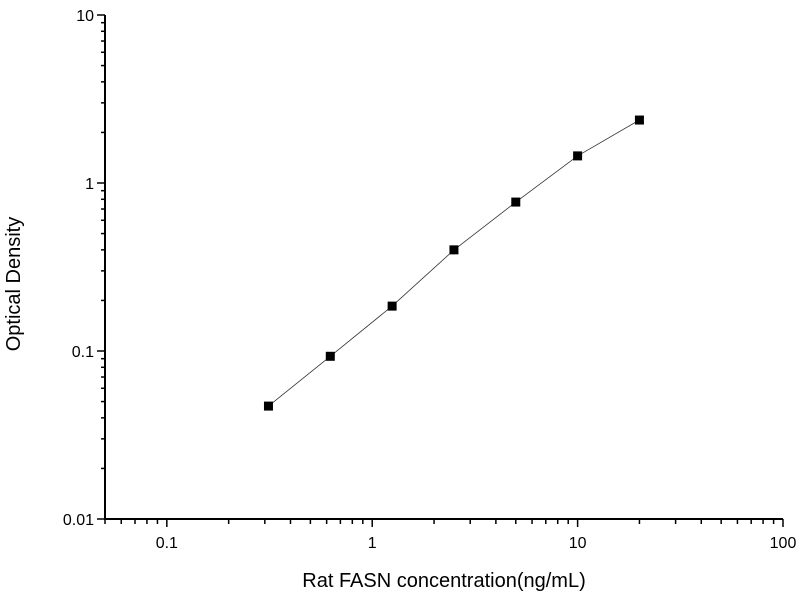 The height and width of the screenshot is (605, 800). Describe the element at coordinates (372, 543) in the screenshot. I see `x-tick-label: 1` at that location.